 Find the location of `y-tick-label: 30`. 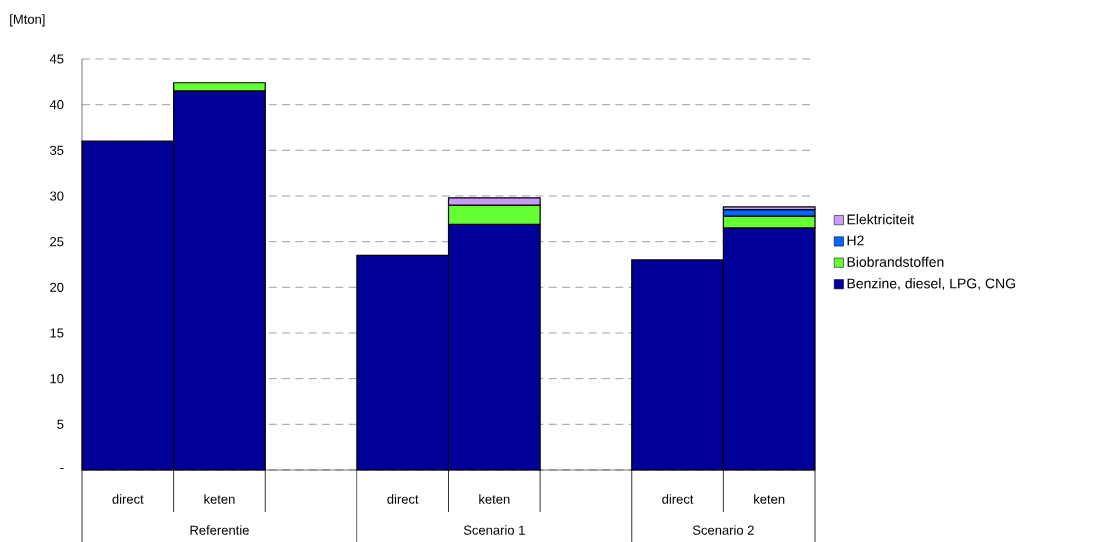

y-tick-label: 30 is located at coordinates (57, 196).